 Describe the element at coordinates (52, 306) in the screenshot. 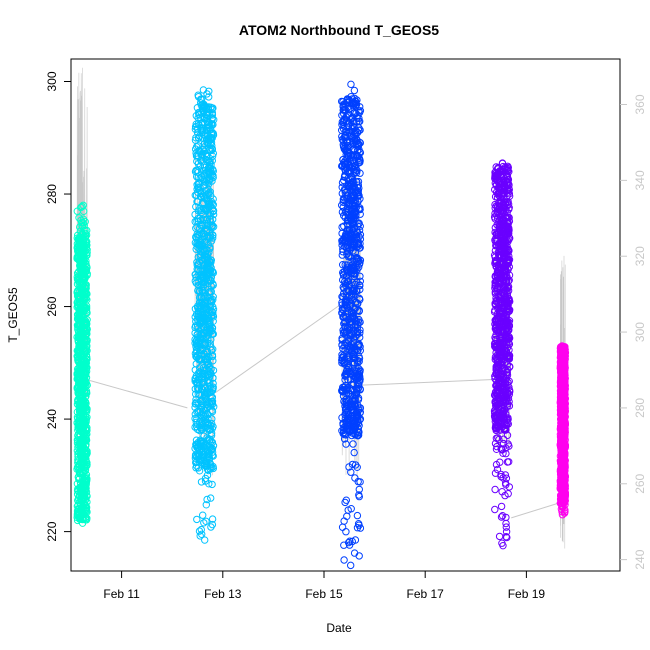

I see `y-tick-label: 260` at that location.